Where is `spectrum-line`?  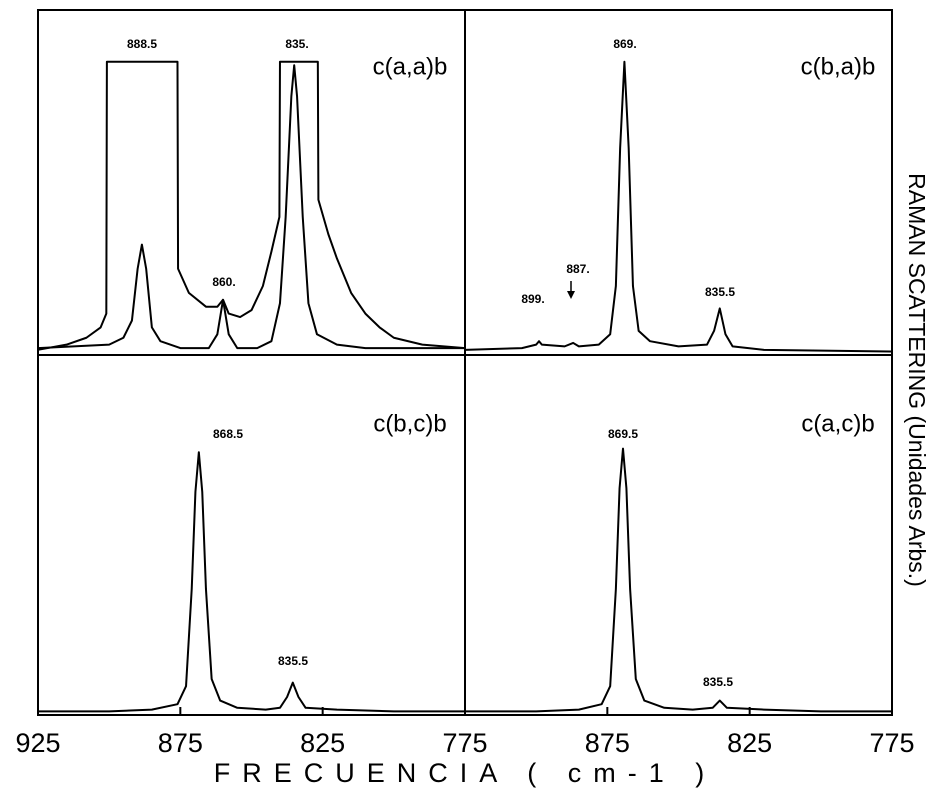 spectrum-line is located at coordinates (251, 582).